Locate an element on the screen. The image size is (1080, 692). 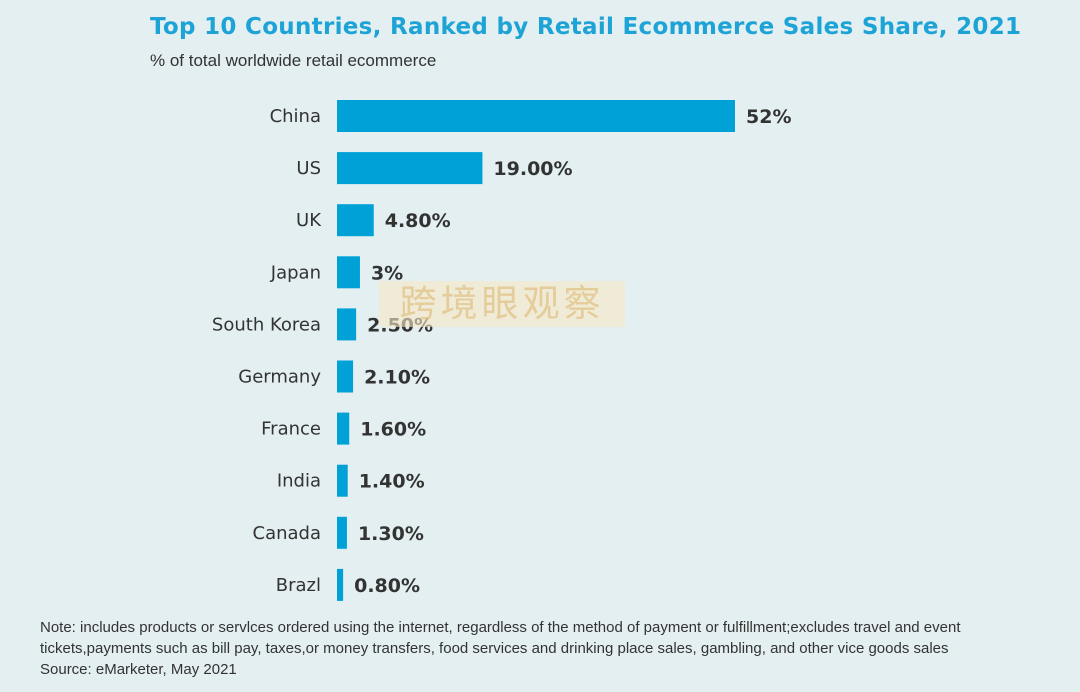
bar-germany is located at coordinates (345, 376).